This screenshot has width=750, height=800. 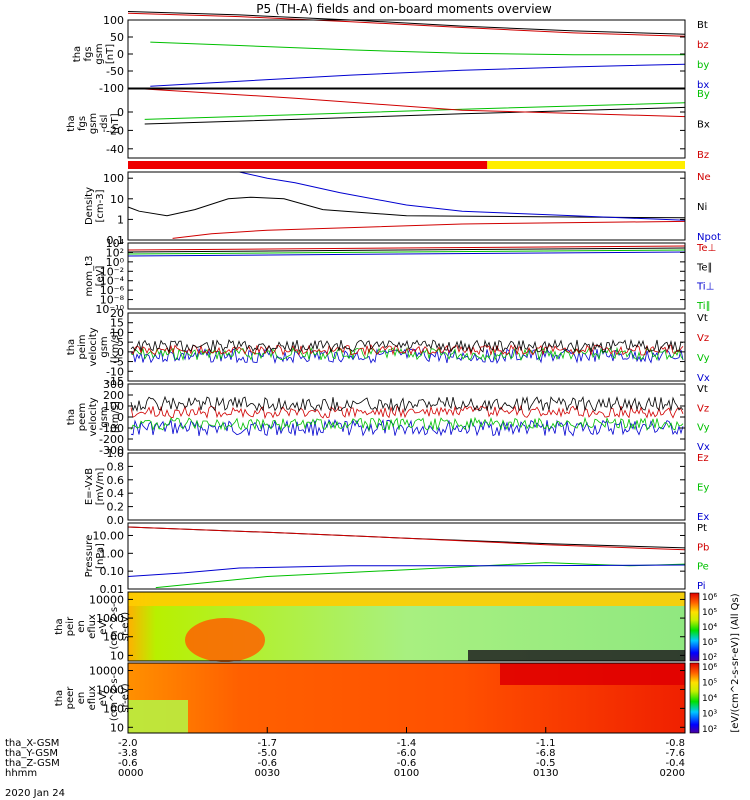 I want to click on colorbar-bottom, so click(x=694, y=698).